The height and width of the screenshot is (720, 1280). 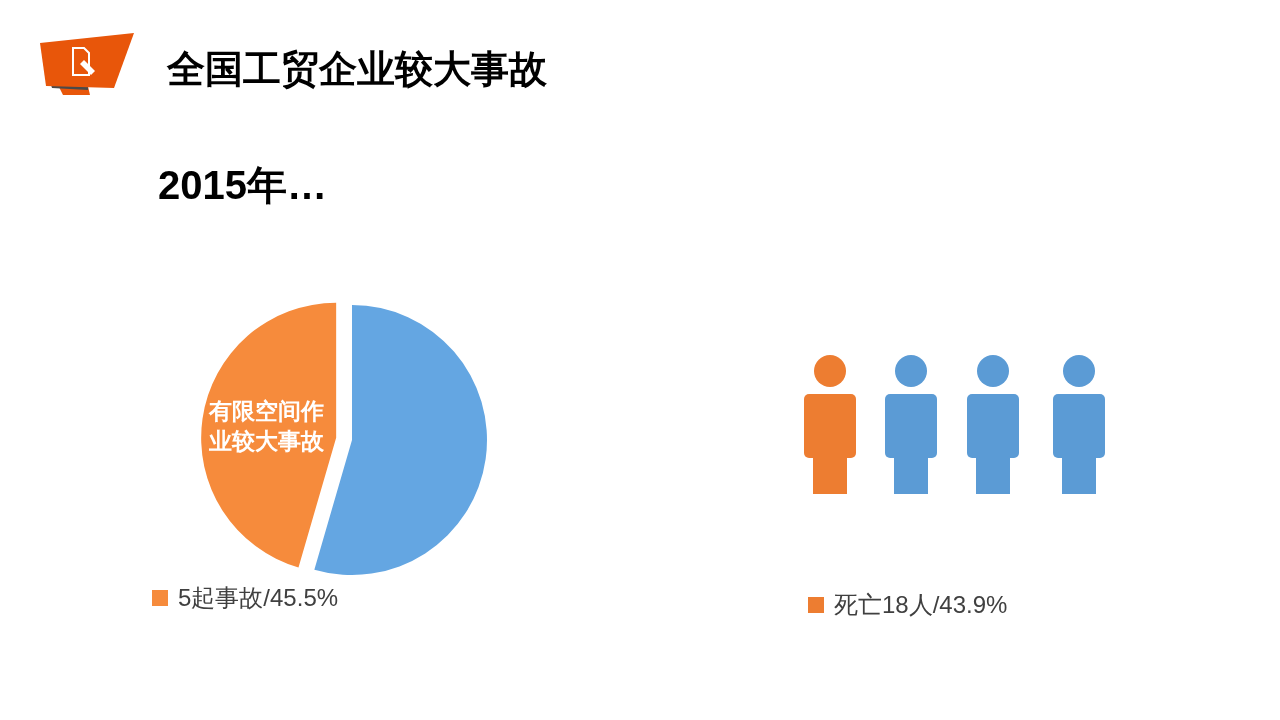 I want to click on chart-title: 全国工贸企业较大事故, so click(x=357, y=69).